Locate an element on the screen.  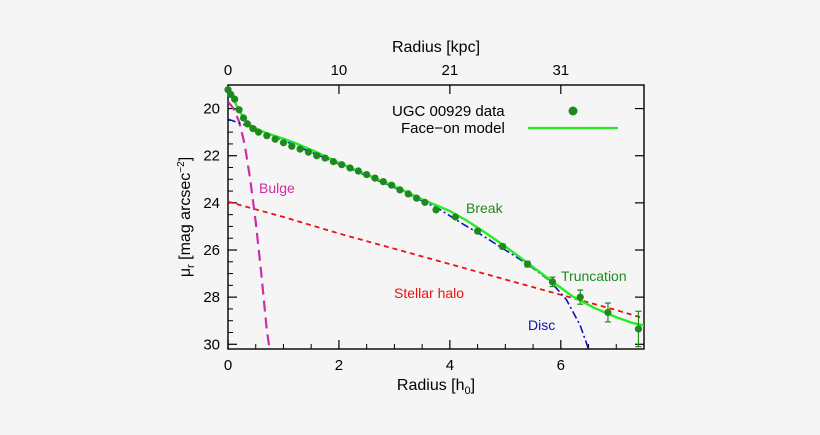
legend: UGC 00929 data Face−on model is located at coordinates (505, 120).